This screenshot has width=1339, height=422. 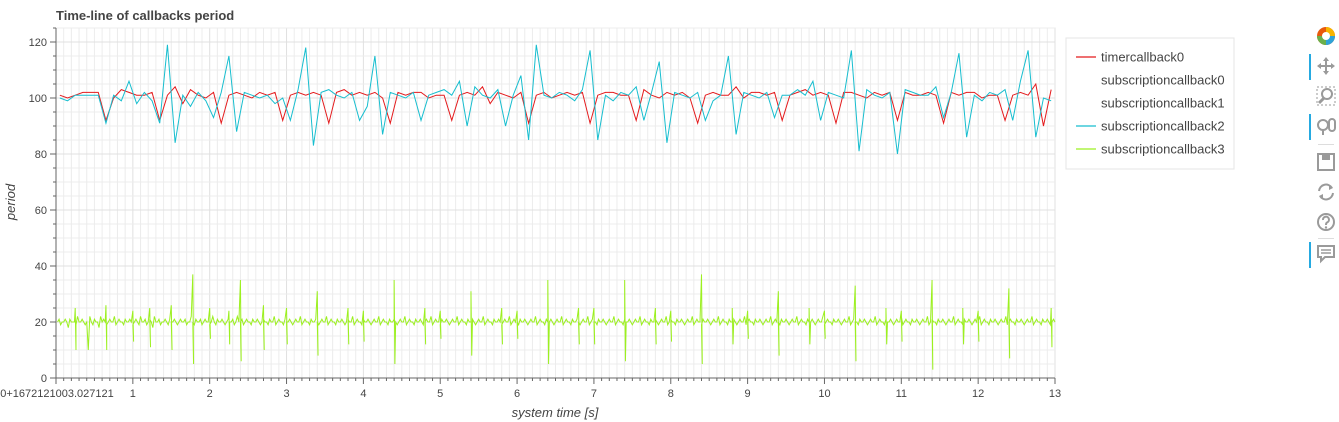 What do you see at coordinates (286, 394) in the screenshot?
I see `x-tick-label: 3` at bounding box center [286, 394].